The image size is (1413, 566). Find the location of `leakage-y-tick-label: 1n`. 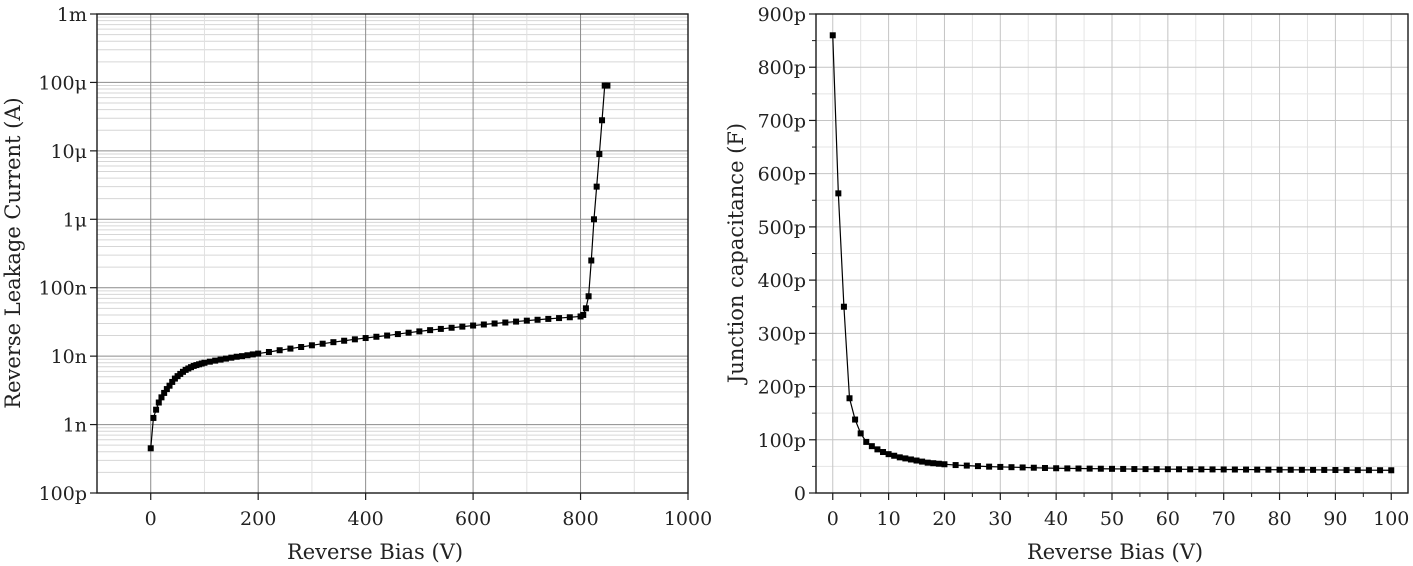

leakage-y-tick-label: 1n is located at coordinates (75, 426).